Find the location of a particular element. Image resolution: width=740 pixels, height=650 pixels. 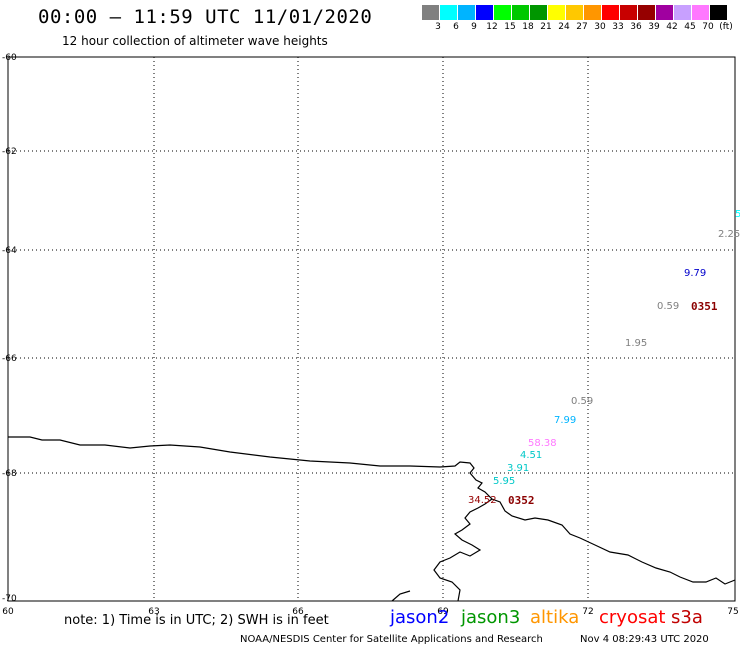

legend-item-cryosat: cryosat is located at coordinates (632, 617).